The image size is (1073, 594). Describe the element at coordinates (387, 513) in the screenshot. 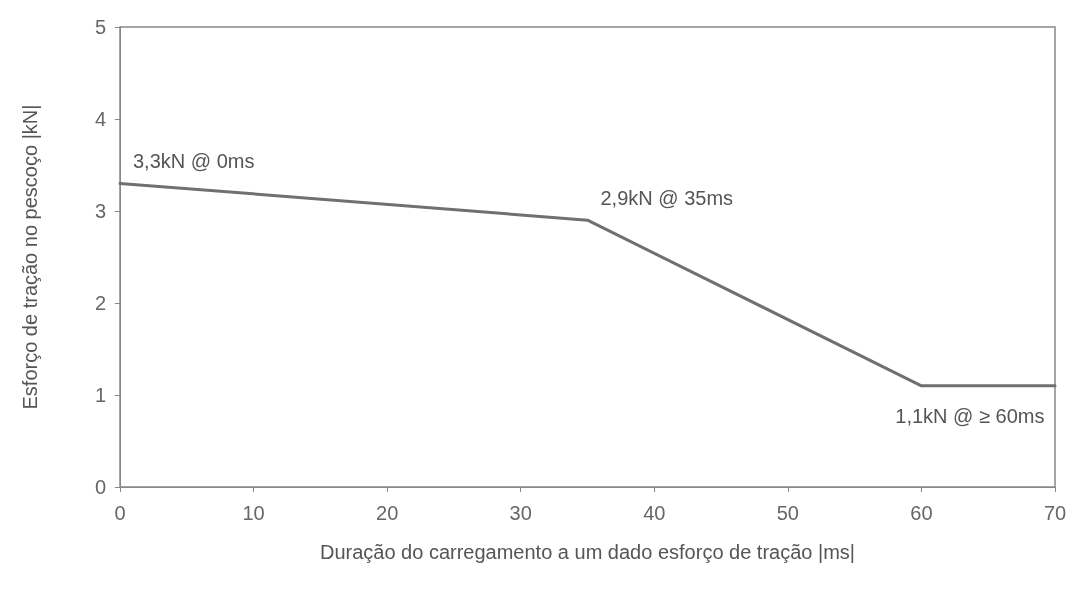

I see `x-tick-label: 20` at that location.